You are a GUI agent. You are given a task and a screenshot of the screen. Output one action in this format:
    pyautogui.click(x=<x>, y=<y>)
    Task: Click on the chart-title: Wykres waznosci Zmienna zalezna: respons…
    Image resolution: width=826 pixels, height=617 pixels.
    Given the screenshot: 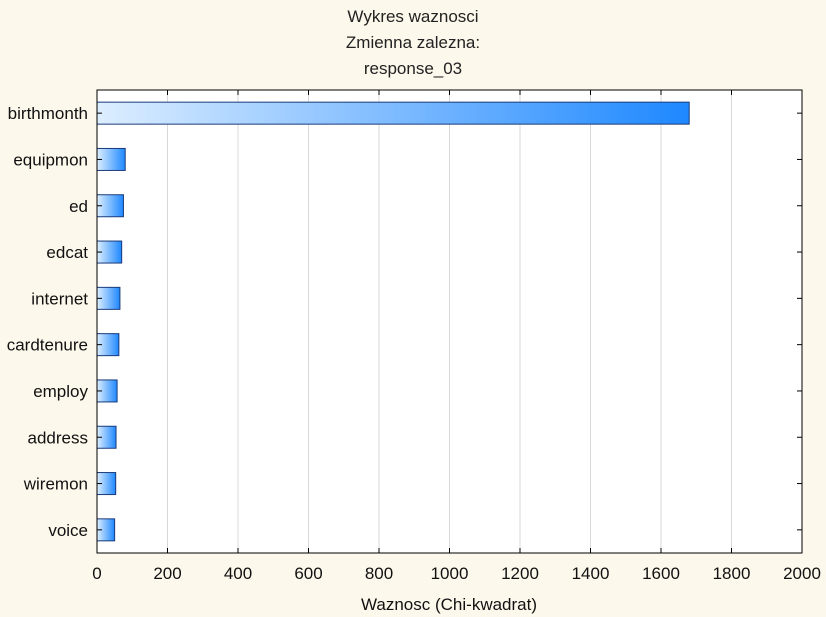 What is the action you would take?
    pyautogui.click(x=413, y=42)
    